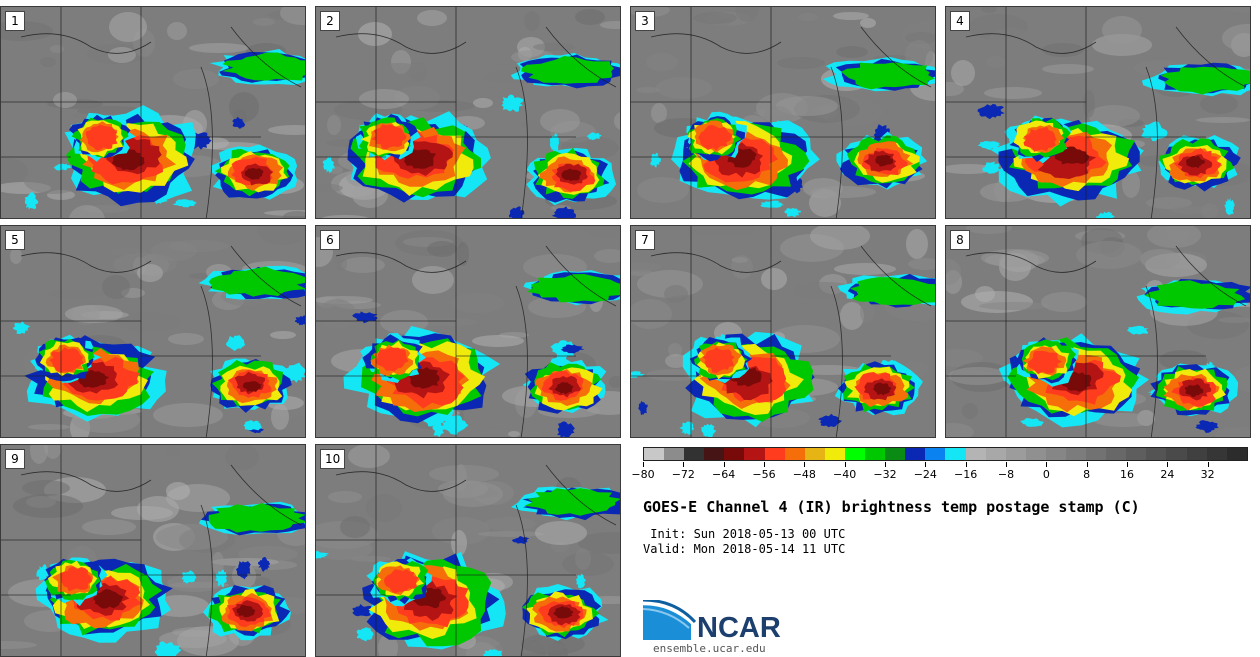  I want to click on satellite-panel: 1, so click(153, 112).